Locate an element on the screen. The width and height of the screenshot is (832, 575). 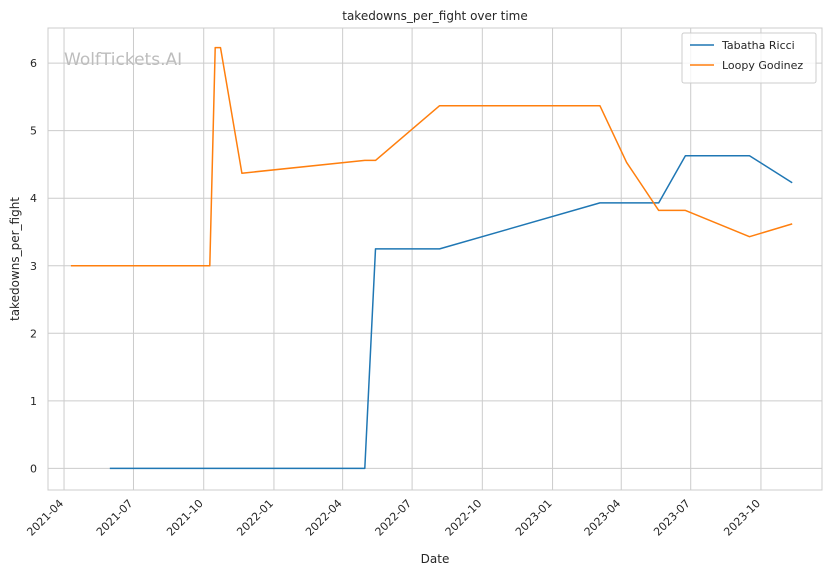
y-axis-tick-labels: 0 1 2 3 4 5 6 is located at coordinates (33, 266).